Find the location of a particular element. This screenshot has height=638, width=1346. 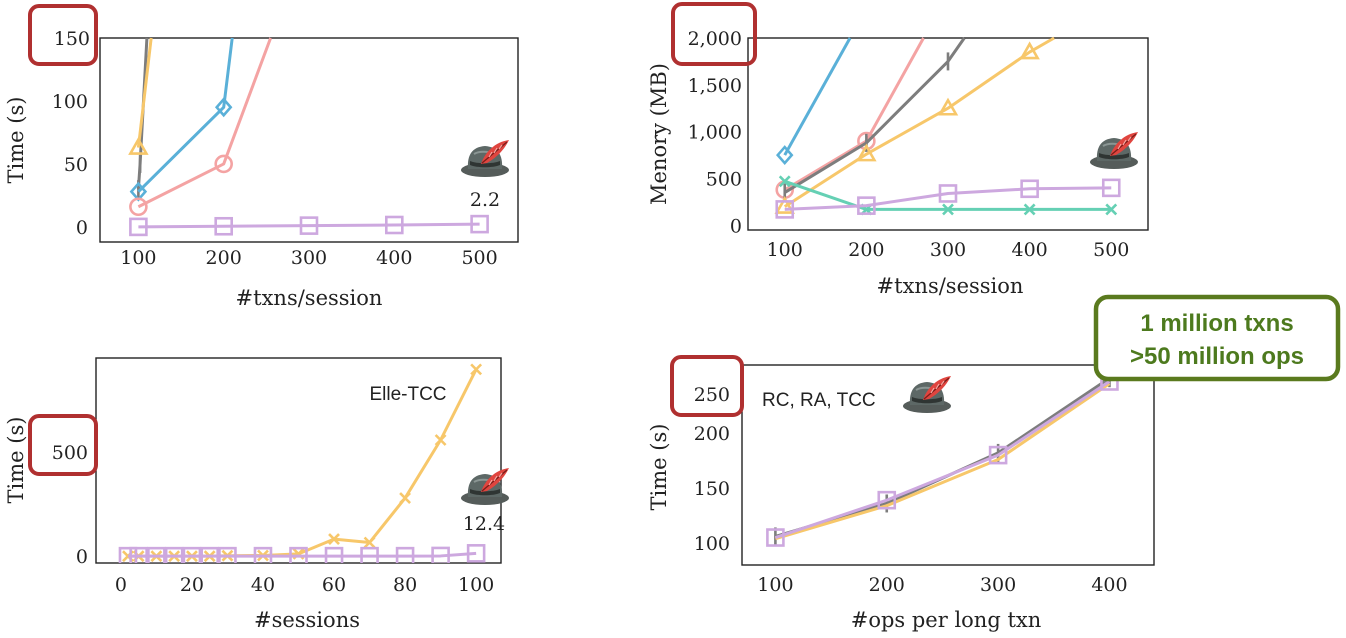

scale-callout: 1 million txns >50 million ops is located at coordinates (1217, 338).